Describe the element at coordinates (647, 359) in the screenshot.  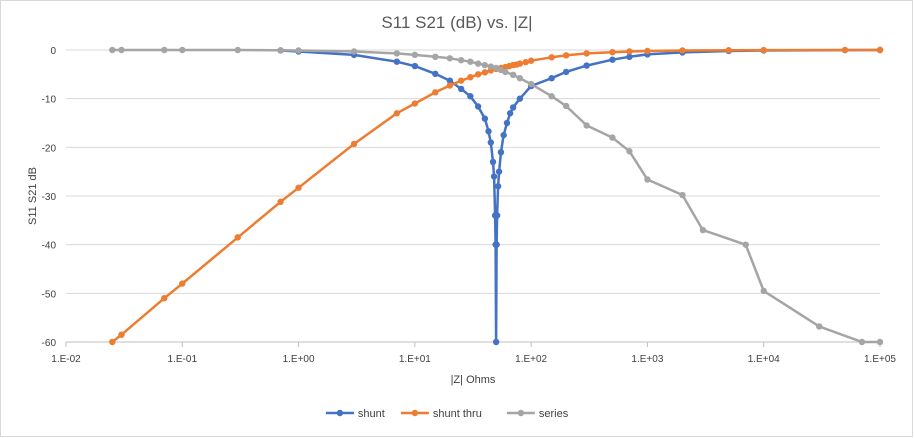
I see `x-tick-label: 1.E+03` at that location.